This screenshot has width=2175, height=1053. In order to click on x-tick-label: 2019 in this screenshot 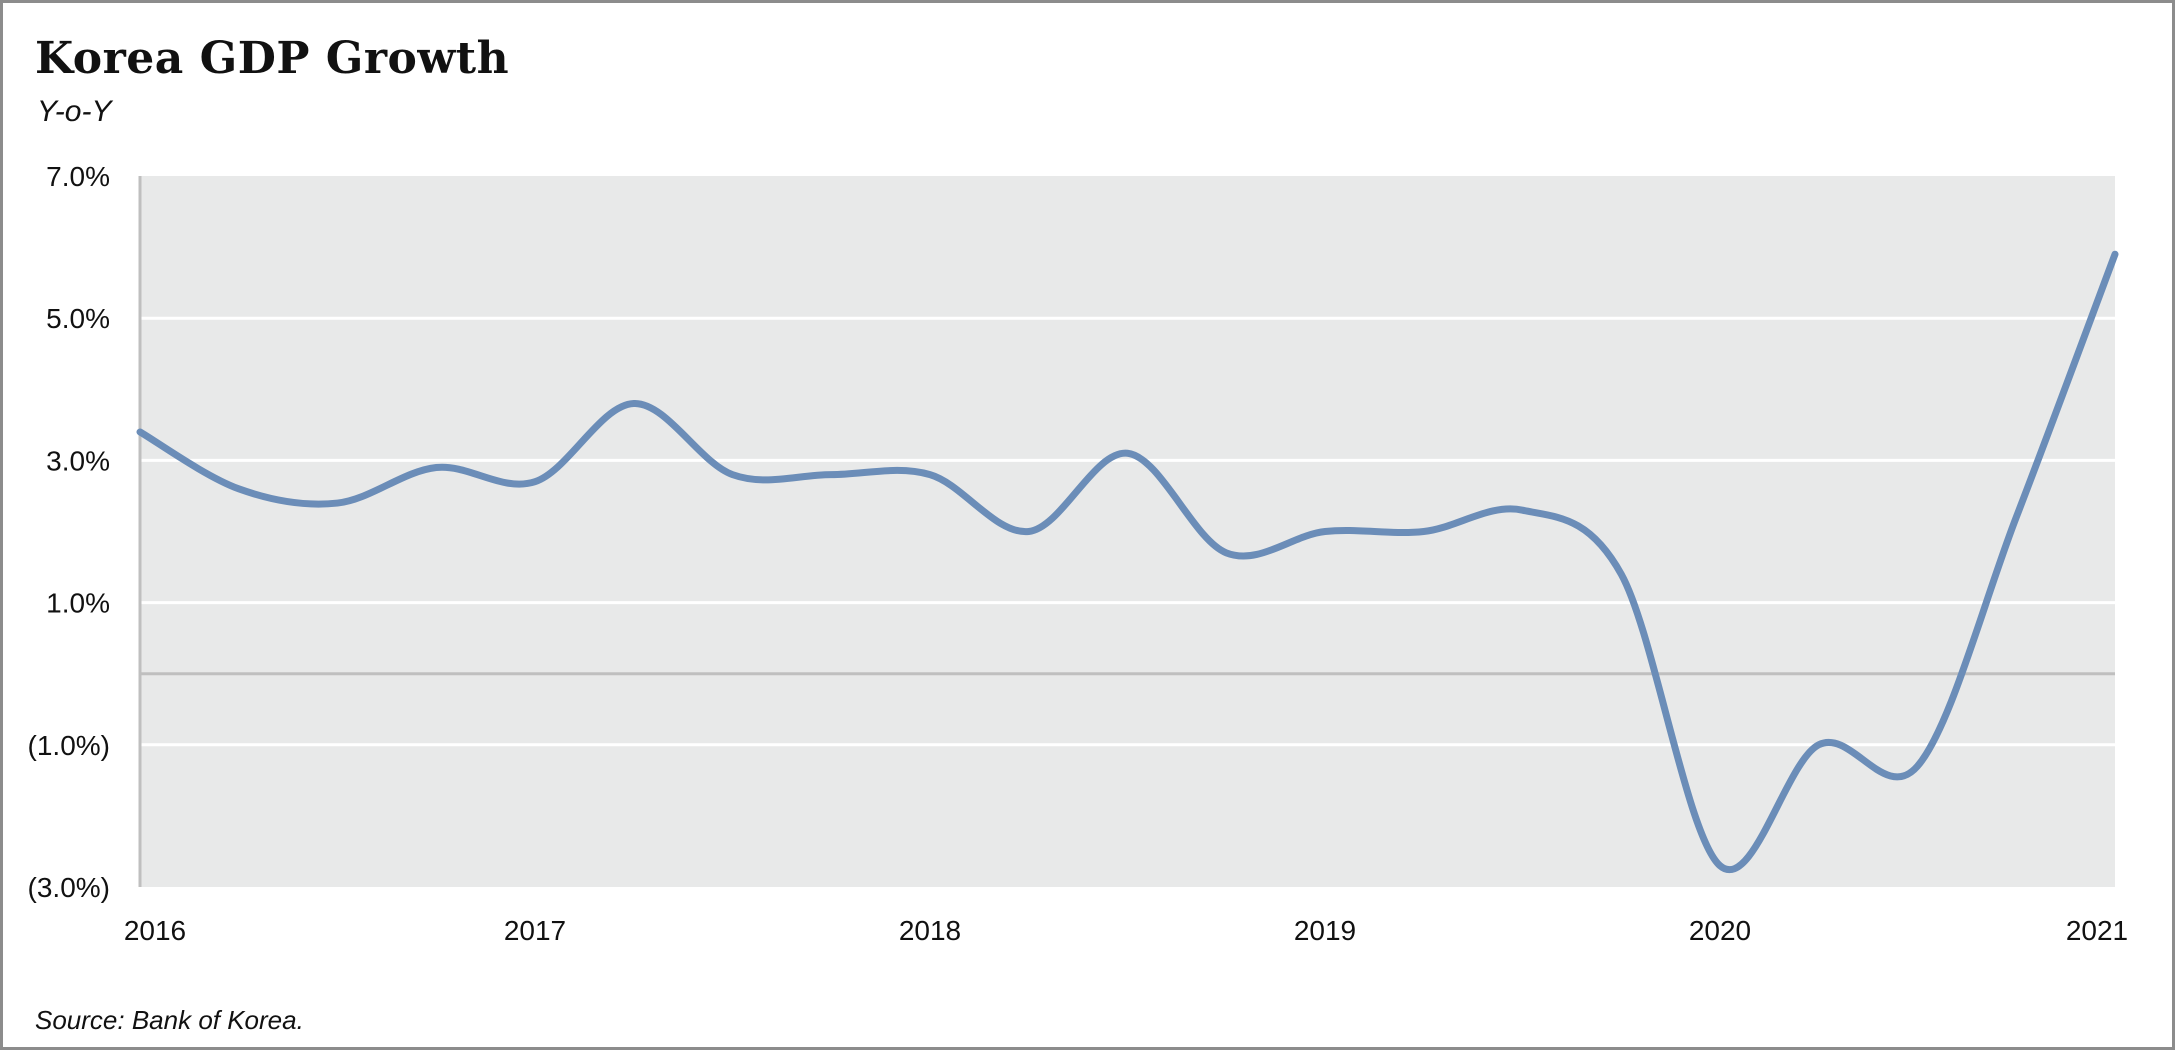, I will do `click(1325, 930)`.